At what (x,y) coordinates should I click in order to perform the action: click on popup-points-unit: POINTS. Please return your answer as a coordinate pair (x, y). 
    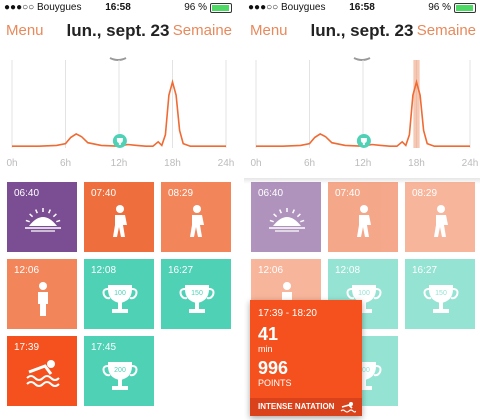
    Looking at the image, I should click on (275, 383).